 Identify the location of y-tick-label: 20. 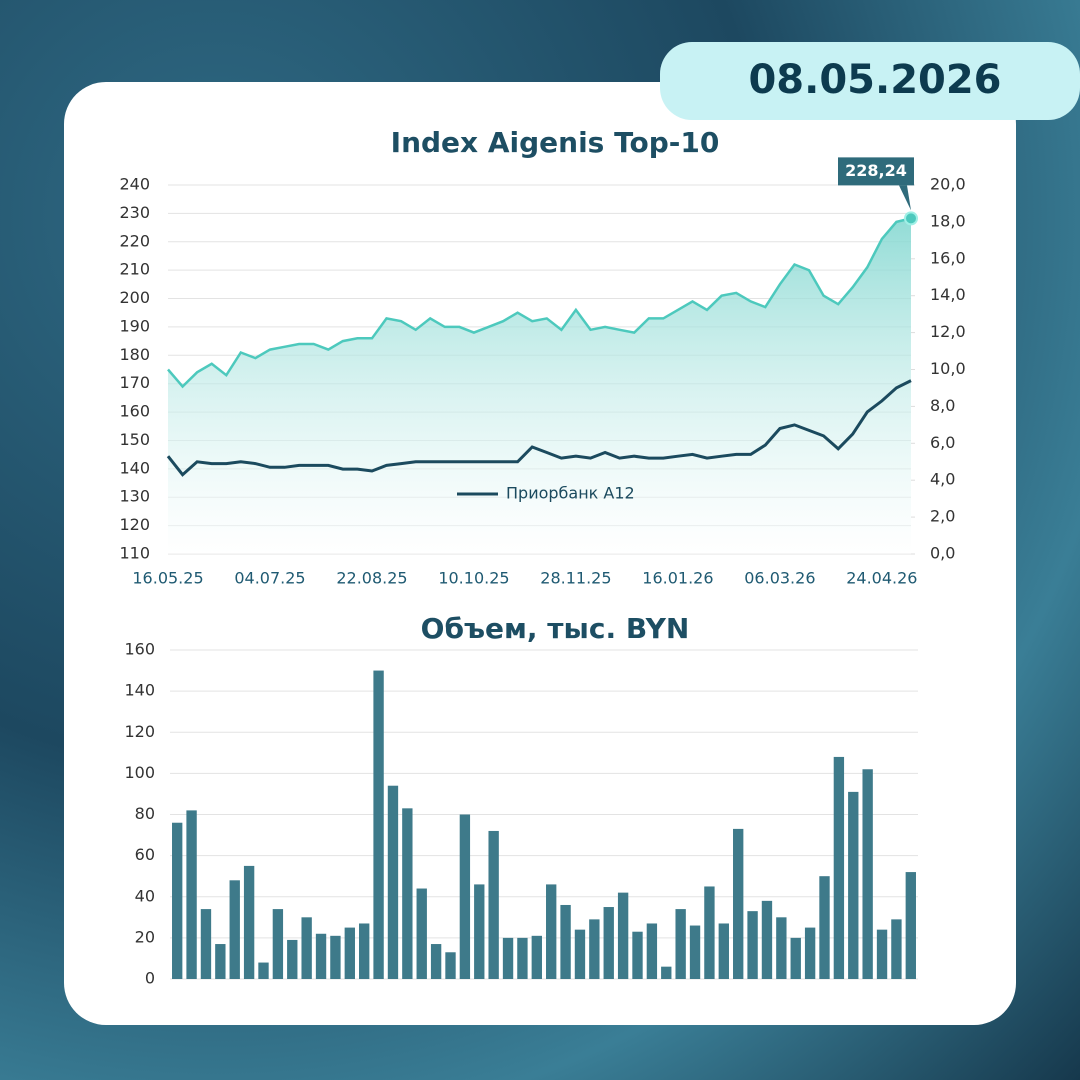
(145, 936).